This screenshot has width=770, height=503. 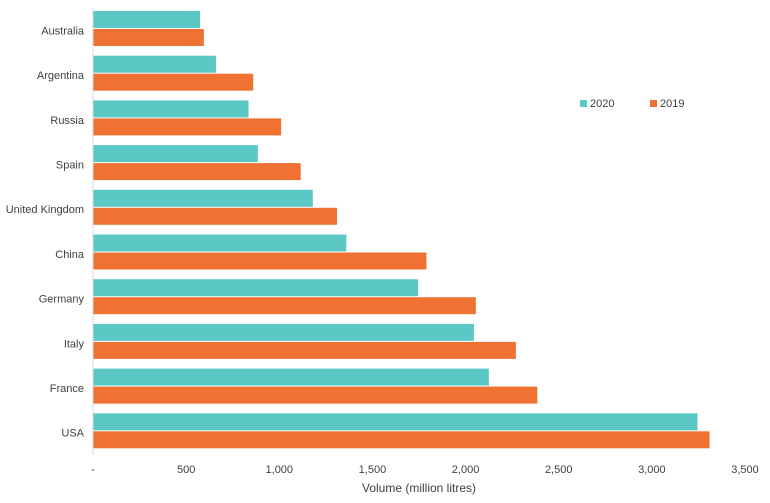 What do you see at coordinates (466, 470) in the screenshot?
I see `x-tick-label-2000: 2,000` at bounding box center [466, 470].